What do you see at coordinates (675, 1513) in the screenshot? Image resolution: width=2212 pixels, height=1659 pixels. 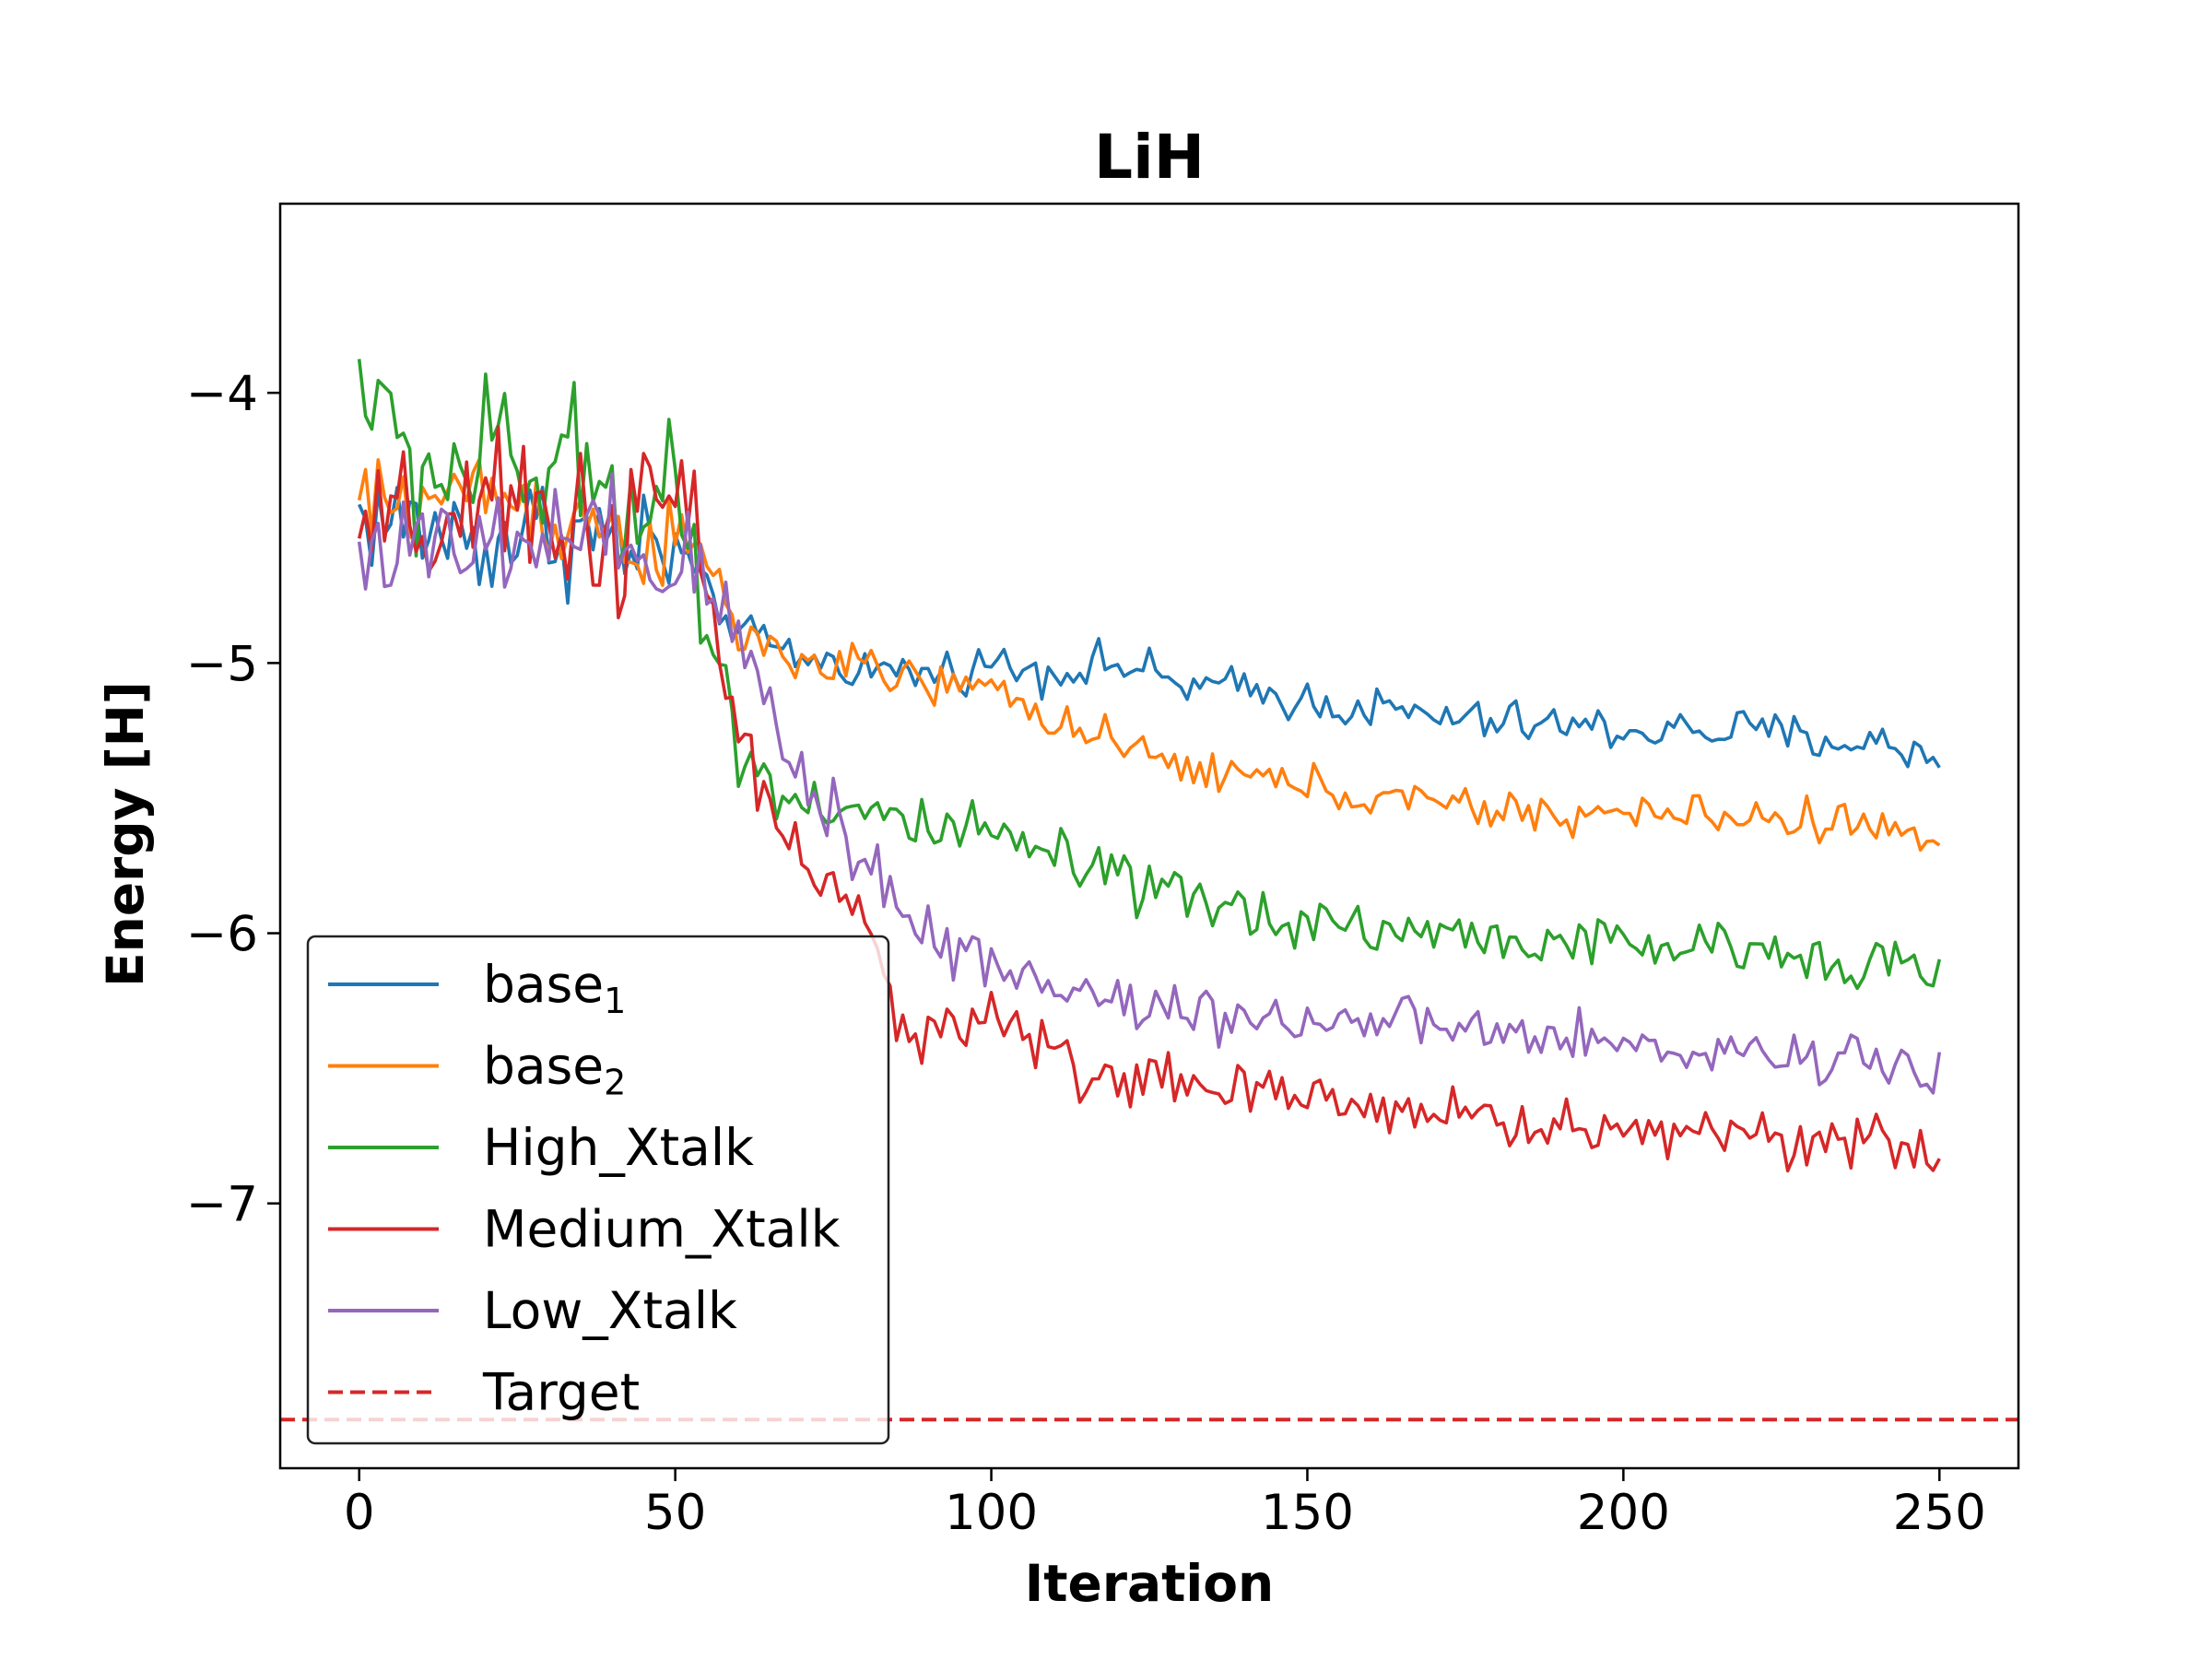 I see `x-tick-label: 50` at bounding box center [675, 1513].